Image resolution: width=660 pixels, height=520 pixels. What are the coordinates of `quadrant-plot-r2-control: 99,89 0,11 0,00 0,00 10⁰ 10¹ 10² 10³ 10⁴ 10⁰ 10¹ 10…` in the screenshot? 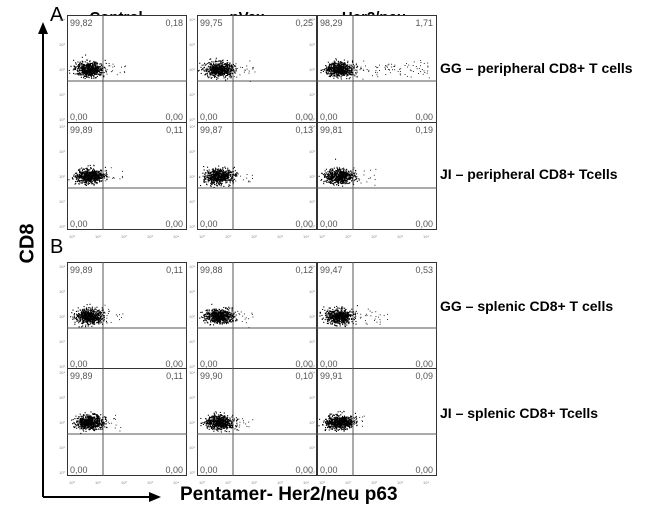 It's located at (123, 180).